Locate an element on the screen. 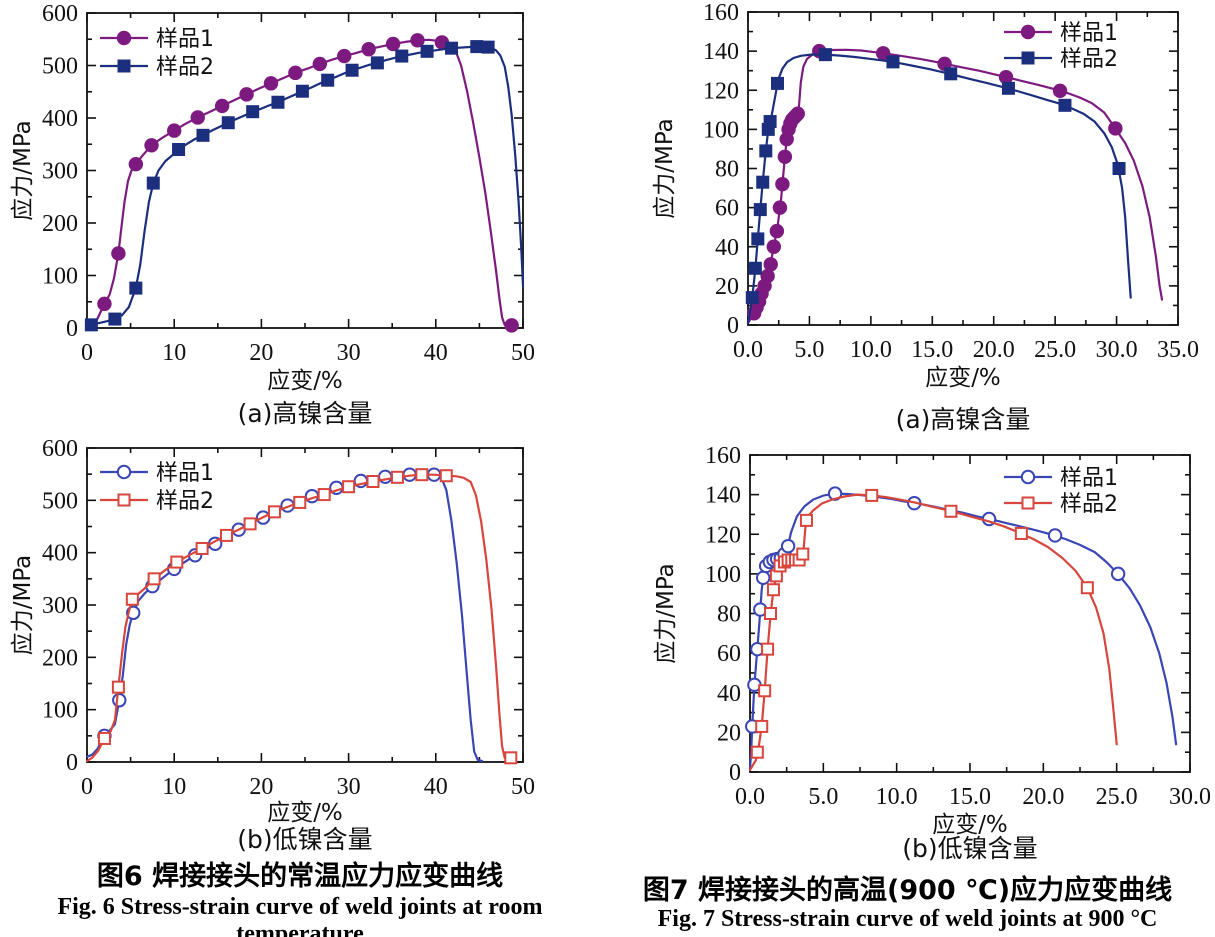 The width and height of the screenshot is (1215, 937). sub-caption-fig7a: (a)高镍含量 is located at coordinates (963, 419).